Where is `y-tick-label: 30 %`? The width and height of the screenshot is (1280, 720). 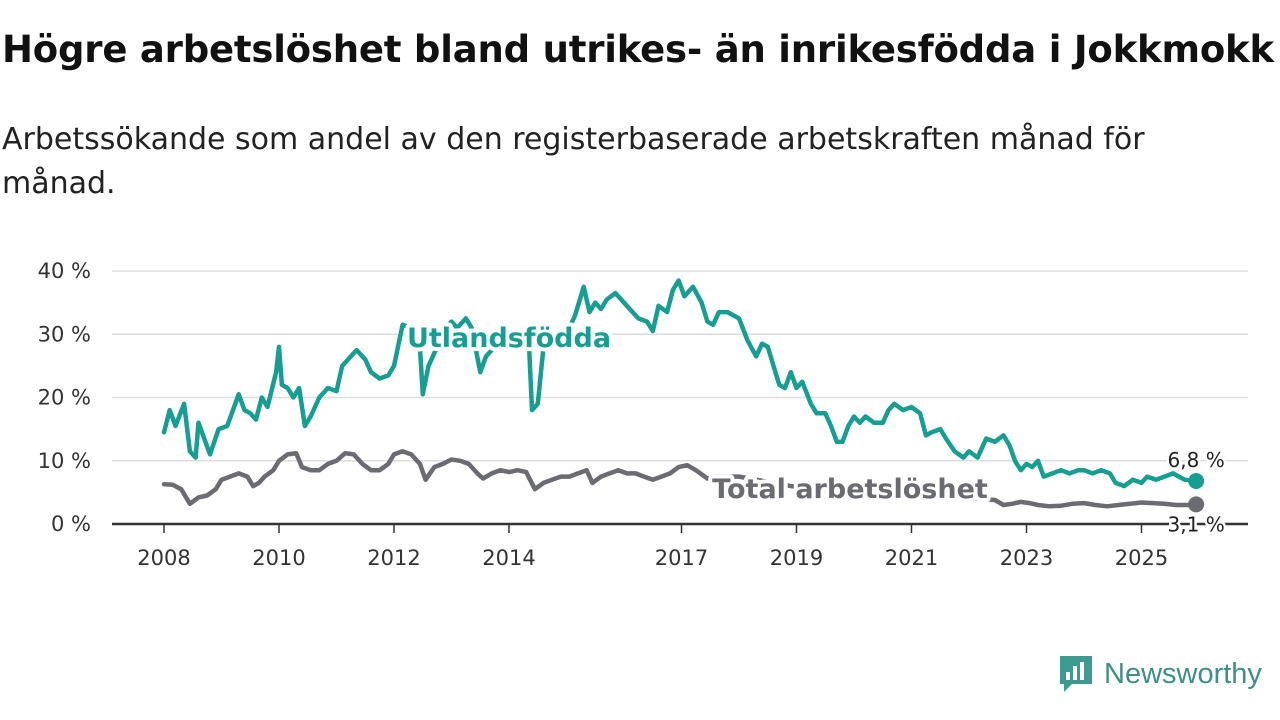
y-tick-label: 30 % is located at coordinates (64, 334).